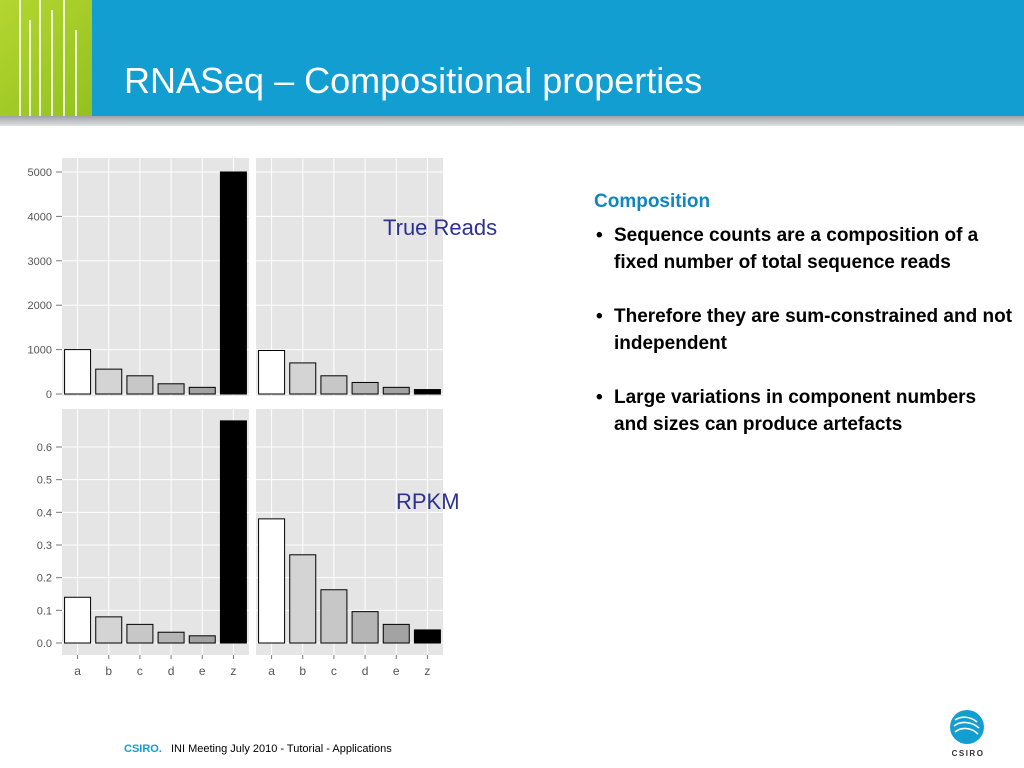  What do you see at coordinates (40, 306) in the screenshot?
I see `y-tick-label: 2000` at bounding box center [40, 306].